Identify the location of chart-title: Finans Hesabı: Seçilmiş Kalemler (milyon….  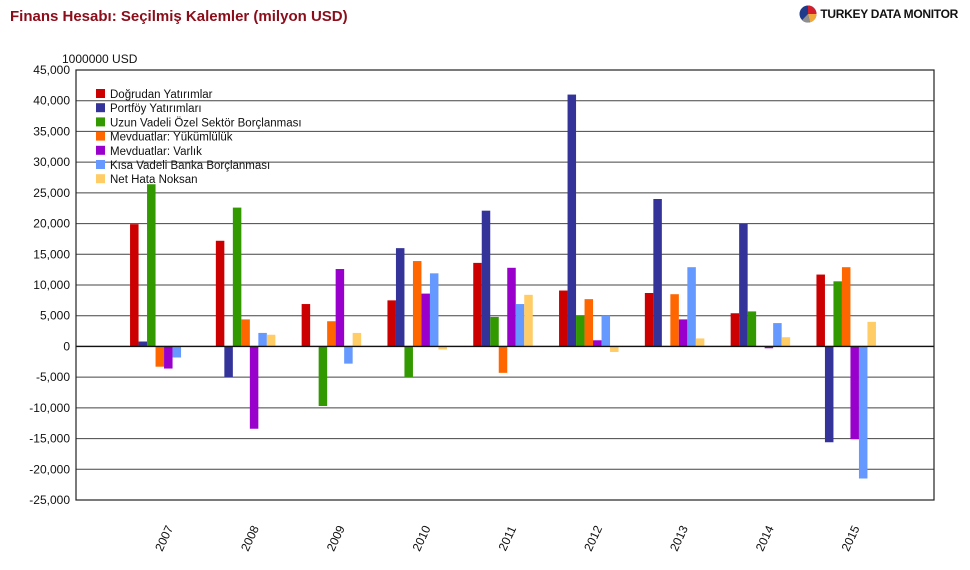
(179, 16).